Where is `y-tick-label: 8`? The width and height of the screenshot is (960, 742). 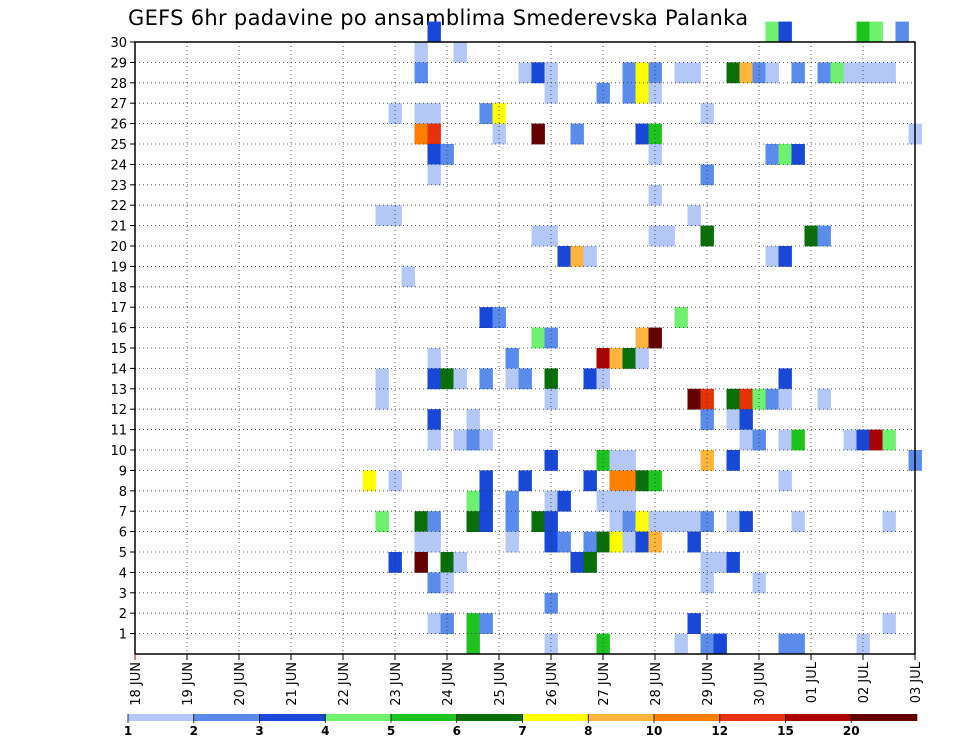 y-tick-label: 8 is located at coordinates (123, 492).